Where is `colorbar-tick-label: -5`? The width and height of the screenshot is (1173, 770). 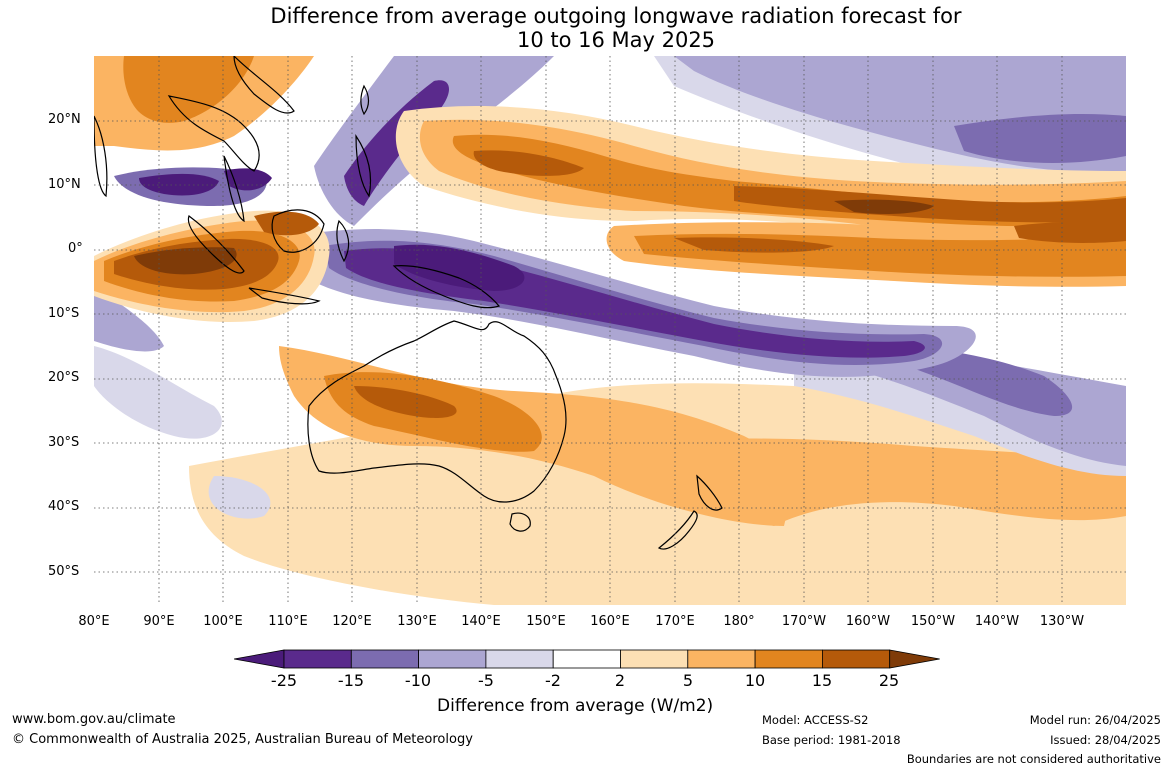 colorbar-tick-label: -5 is located at coordinates (486, 680).